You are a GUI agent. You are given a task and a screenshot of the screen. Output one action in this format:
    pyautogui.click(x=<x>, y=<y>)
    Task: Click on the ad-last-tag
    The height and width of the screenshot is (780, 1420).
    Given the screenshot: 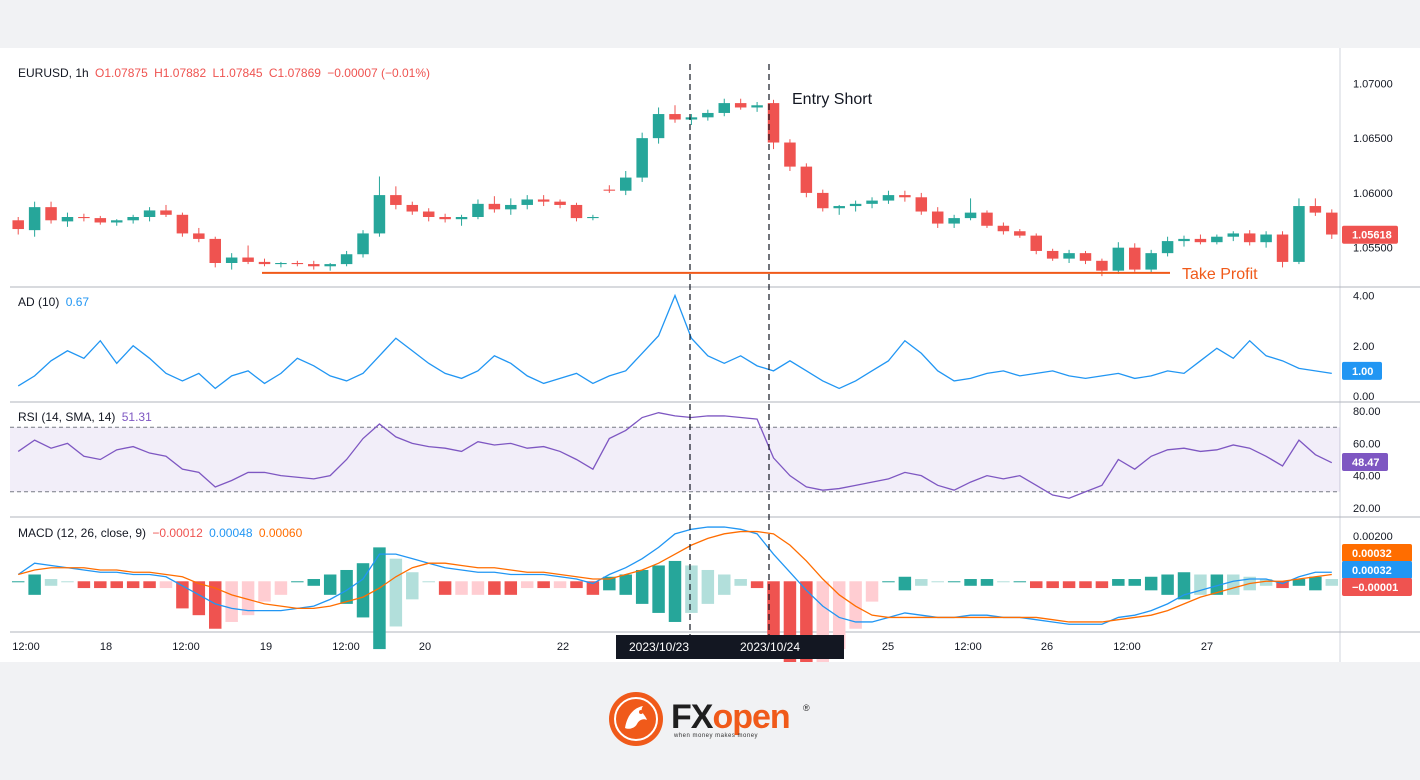 What is the action you would take?
    pyautogui.click(x=1362, y=370)
    